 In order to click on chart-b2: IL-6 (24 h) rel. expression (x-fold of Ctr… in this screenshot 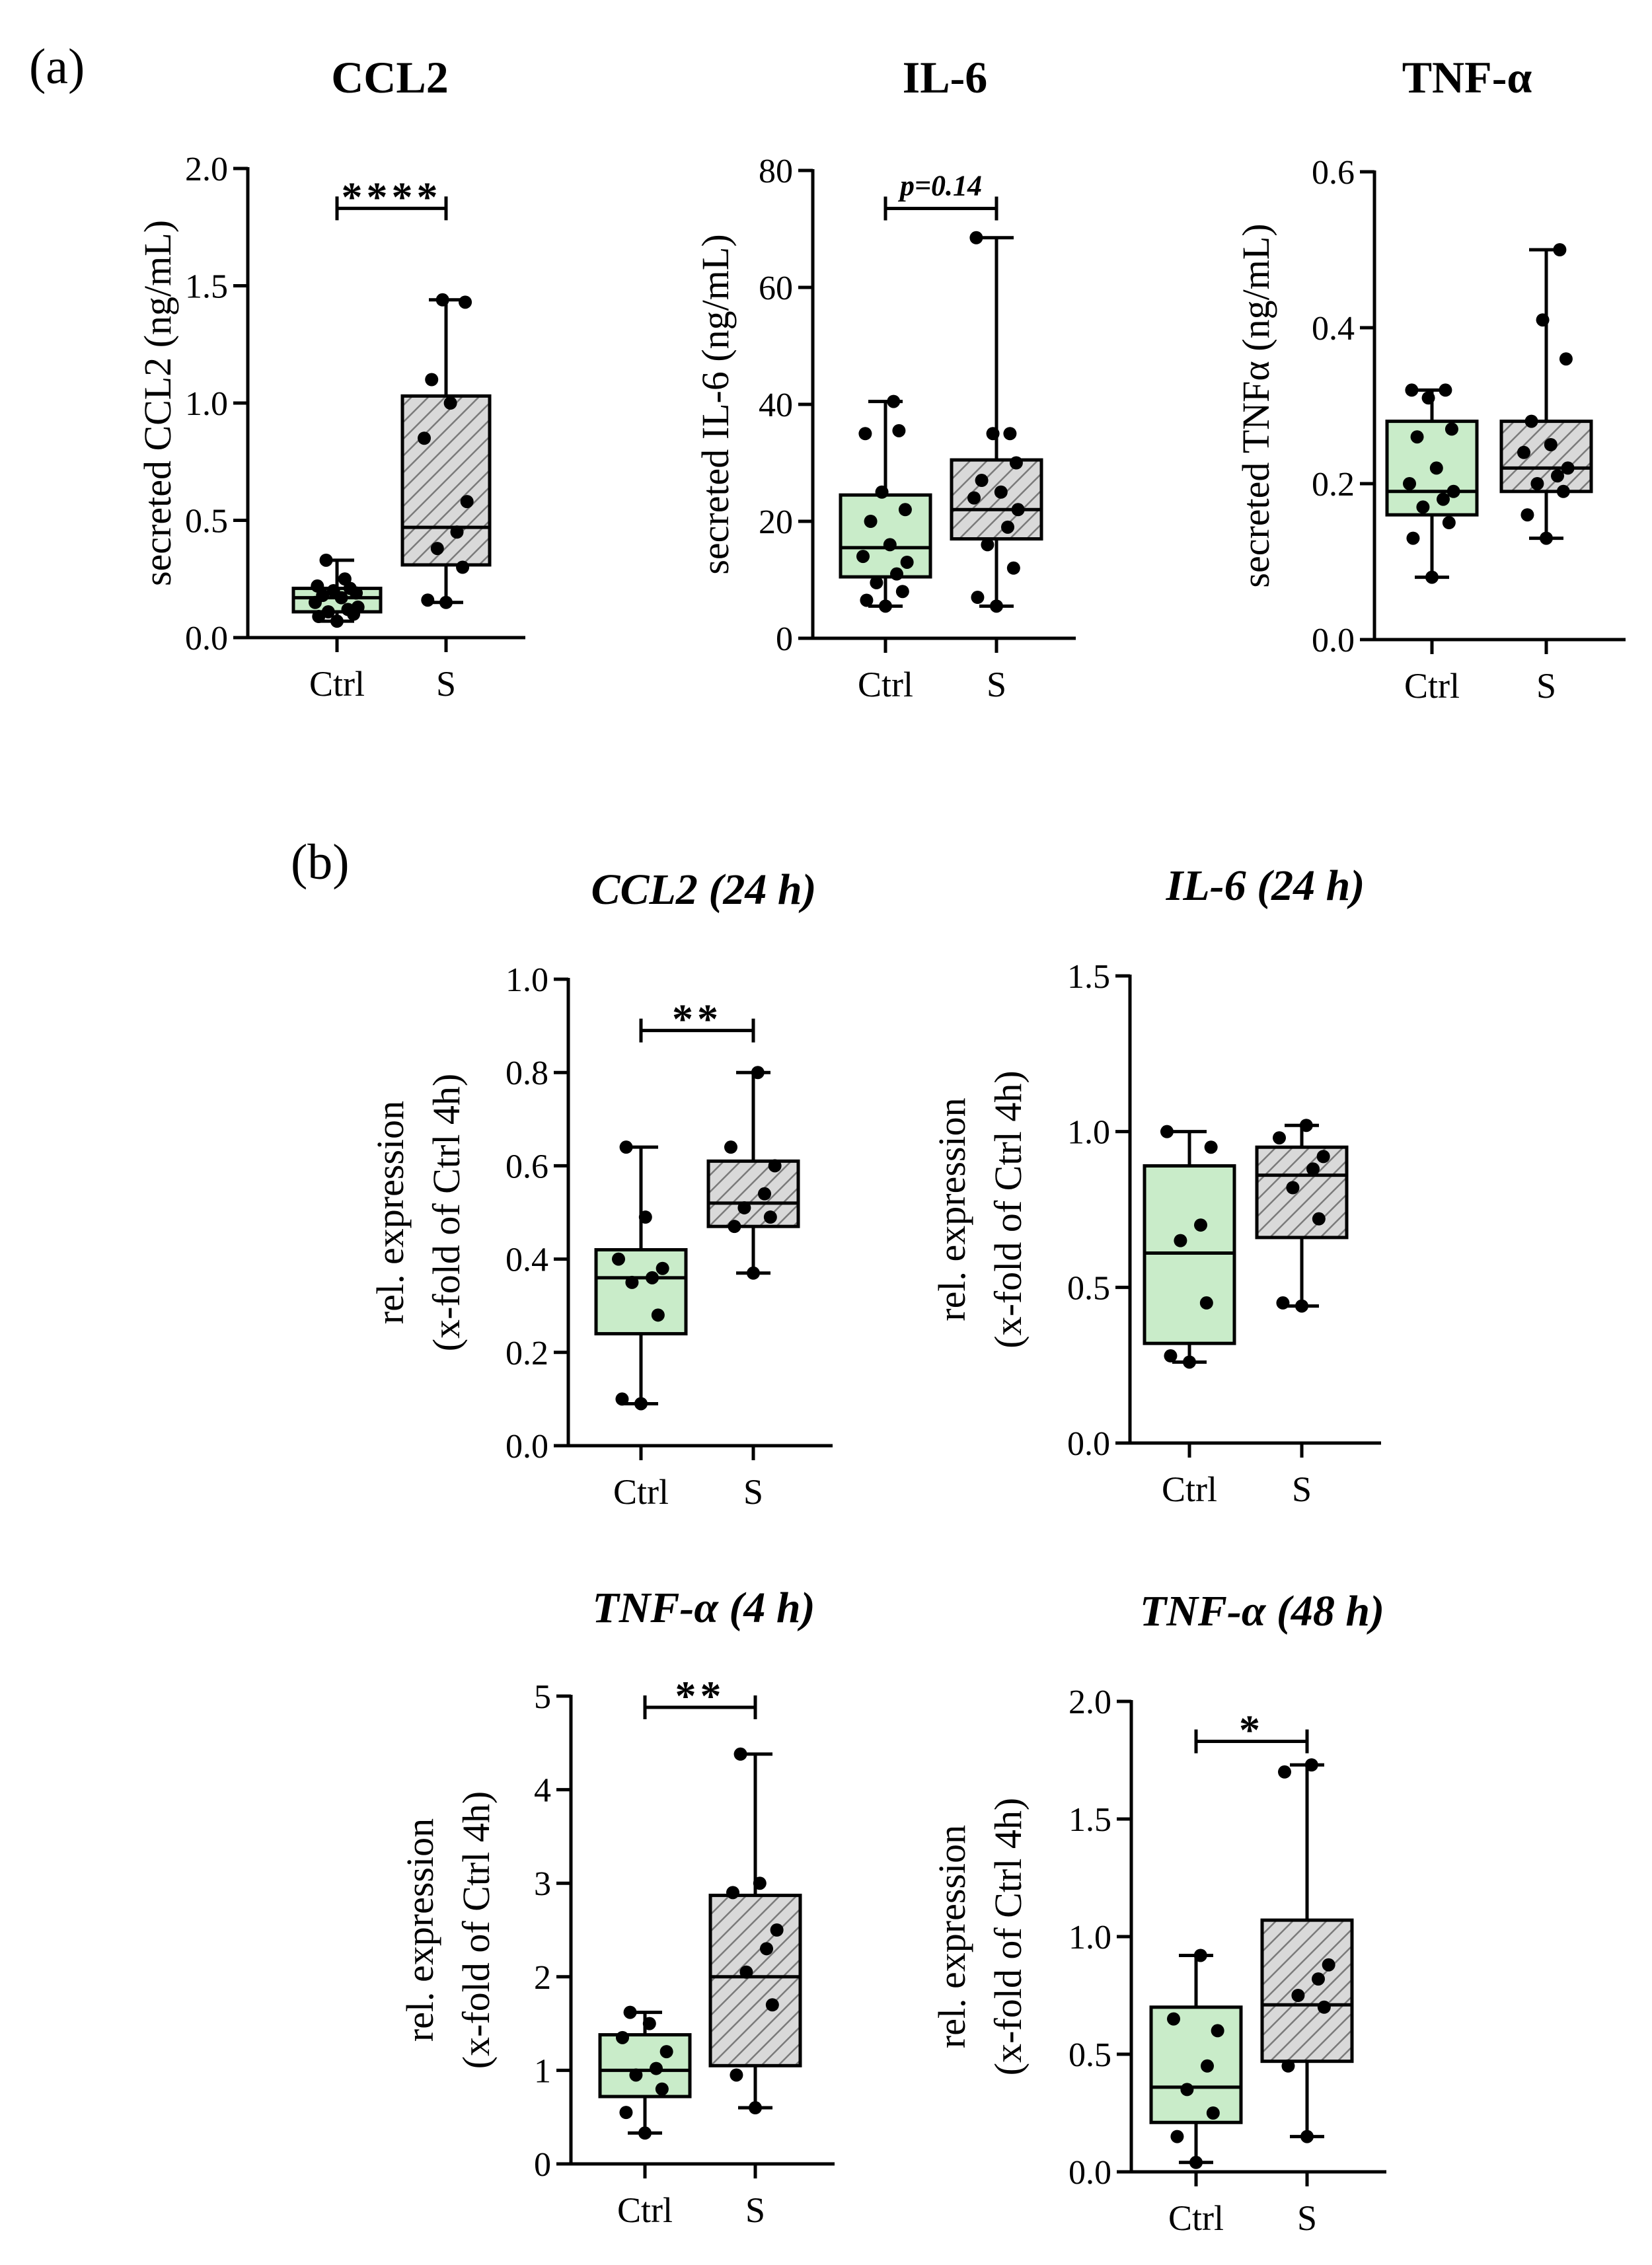, I will do `click(1156, 1185)`.